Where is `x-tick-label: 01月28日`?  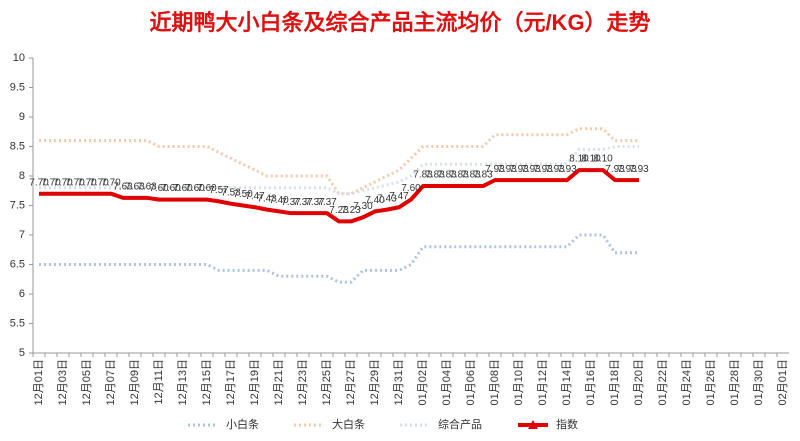 x-tick-label: 01月28日 is located at coordinates (735, 382).